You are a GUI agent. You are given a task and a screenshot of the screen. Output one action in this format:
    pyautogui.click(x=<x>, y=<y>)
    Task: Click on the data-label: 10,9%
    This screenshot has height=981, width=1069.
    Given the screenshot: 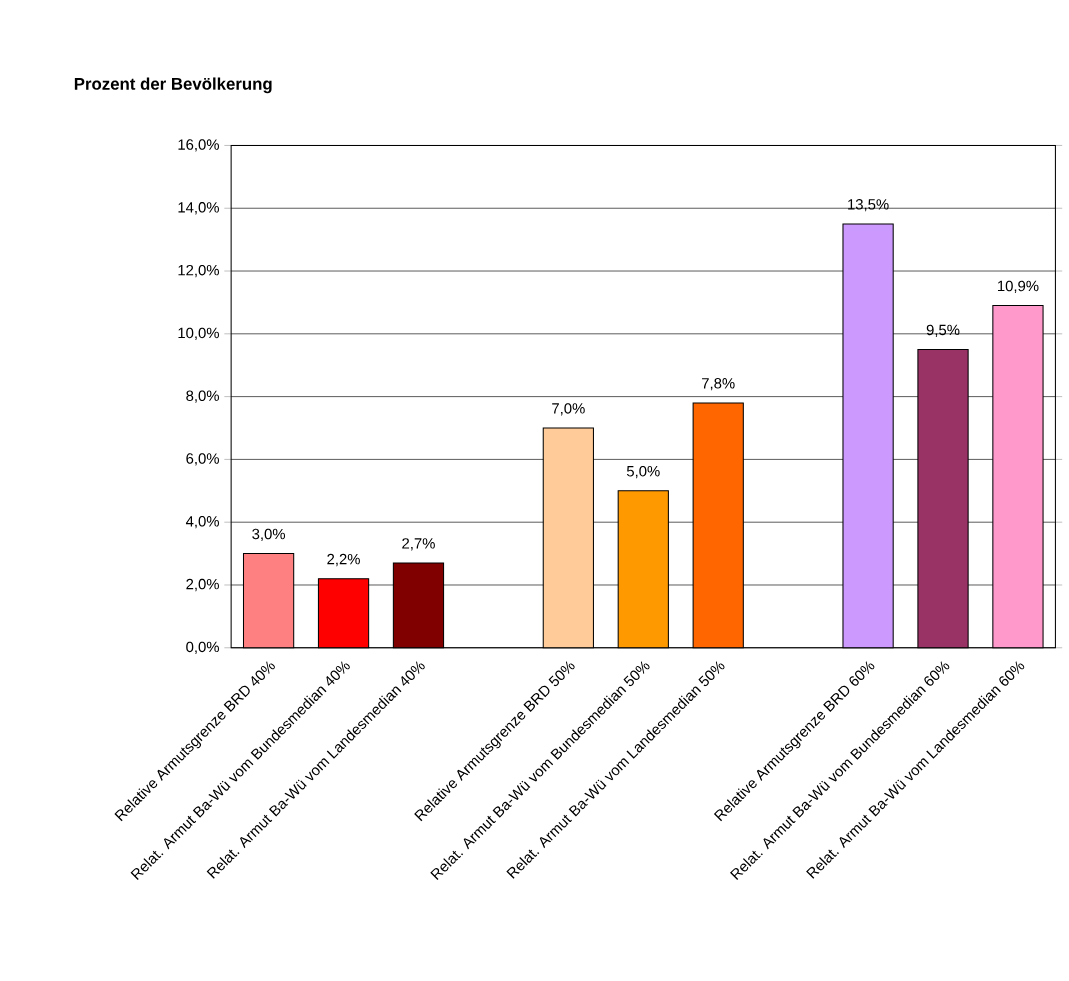 What is the action you would take?
    pyautogui.click(x=1018, y=286)
    